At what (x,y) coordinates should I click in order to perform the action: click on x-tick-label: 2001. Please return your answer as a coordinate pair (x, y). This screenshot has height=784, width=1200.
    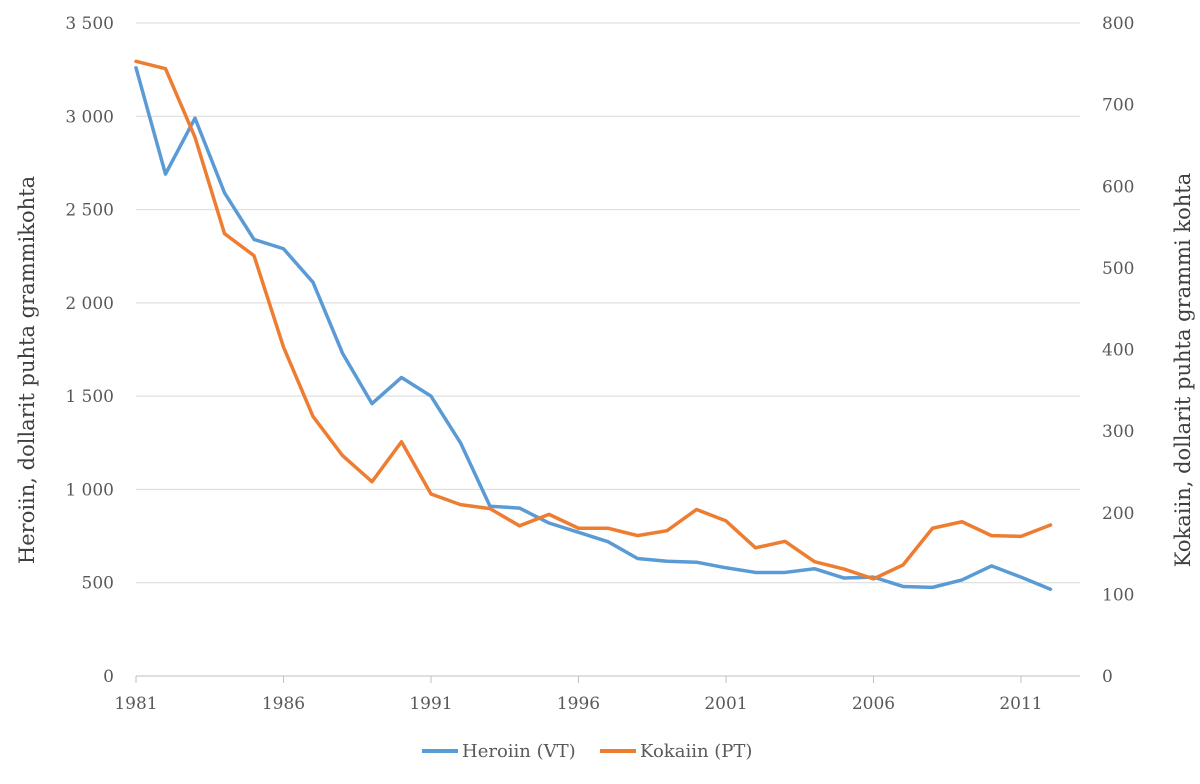
    Looking at the image, I should click on (725, 704).